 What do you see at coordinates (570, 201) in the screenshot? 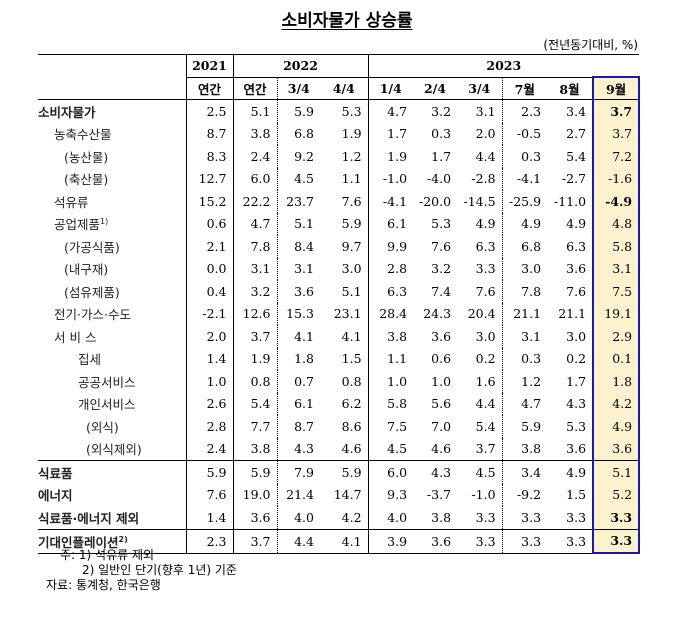
I see `value-cell: -11.0` at bounding box center [570, 201].